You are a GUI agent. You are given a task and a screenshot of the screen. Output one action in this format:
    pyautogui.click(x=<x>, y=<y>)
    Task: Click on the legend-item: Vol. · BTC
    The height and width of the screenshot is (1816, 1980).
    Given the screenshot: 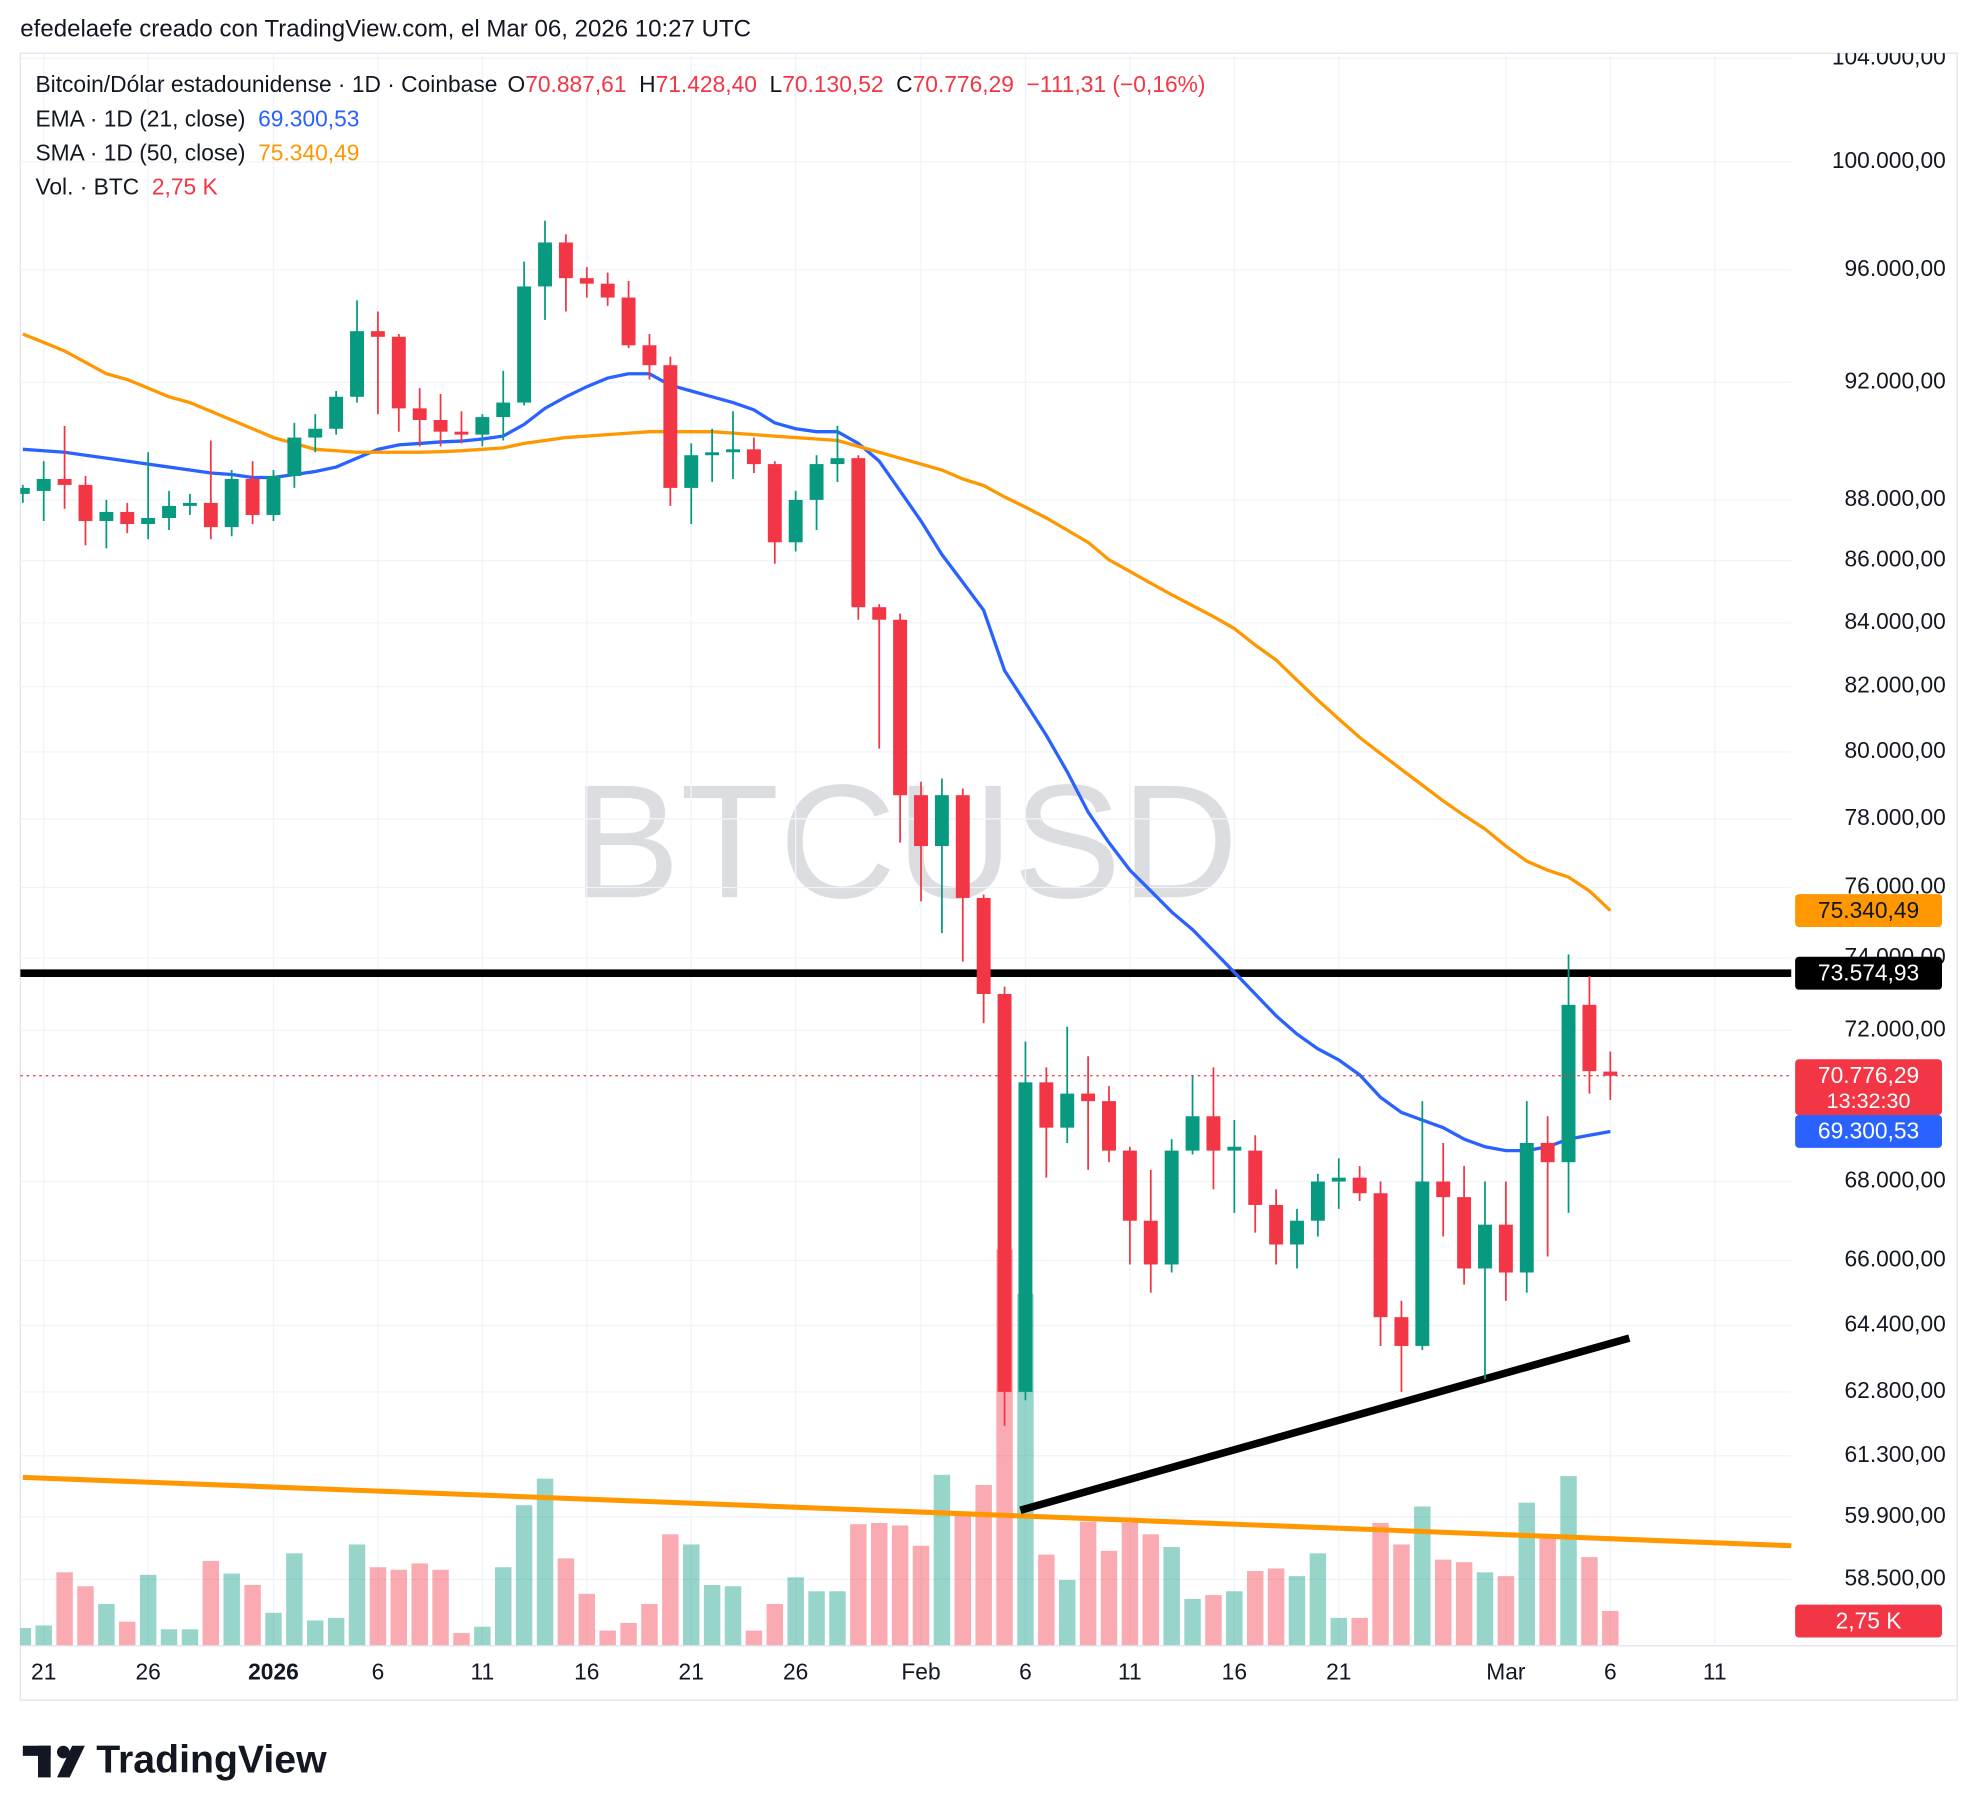 What is the action you would take?
    pyautogui.click(x=87, y=187)
    